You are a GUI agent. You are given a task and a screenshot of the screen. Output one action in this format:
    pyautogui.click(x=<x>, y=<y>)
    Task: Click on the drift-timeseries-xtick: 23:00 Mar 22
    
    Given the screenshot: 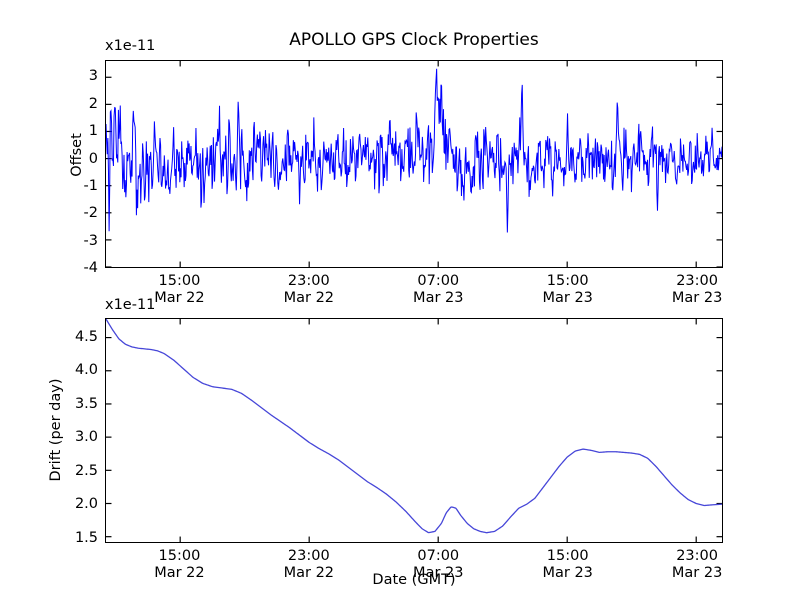 What is the action you would take?
    pyautogui.click(x=309, y=564)
    